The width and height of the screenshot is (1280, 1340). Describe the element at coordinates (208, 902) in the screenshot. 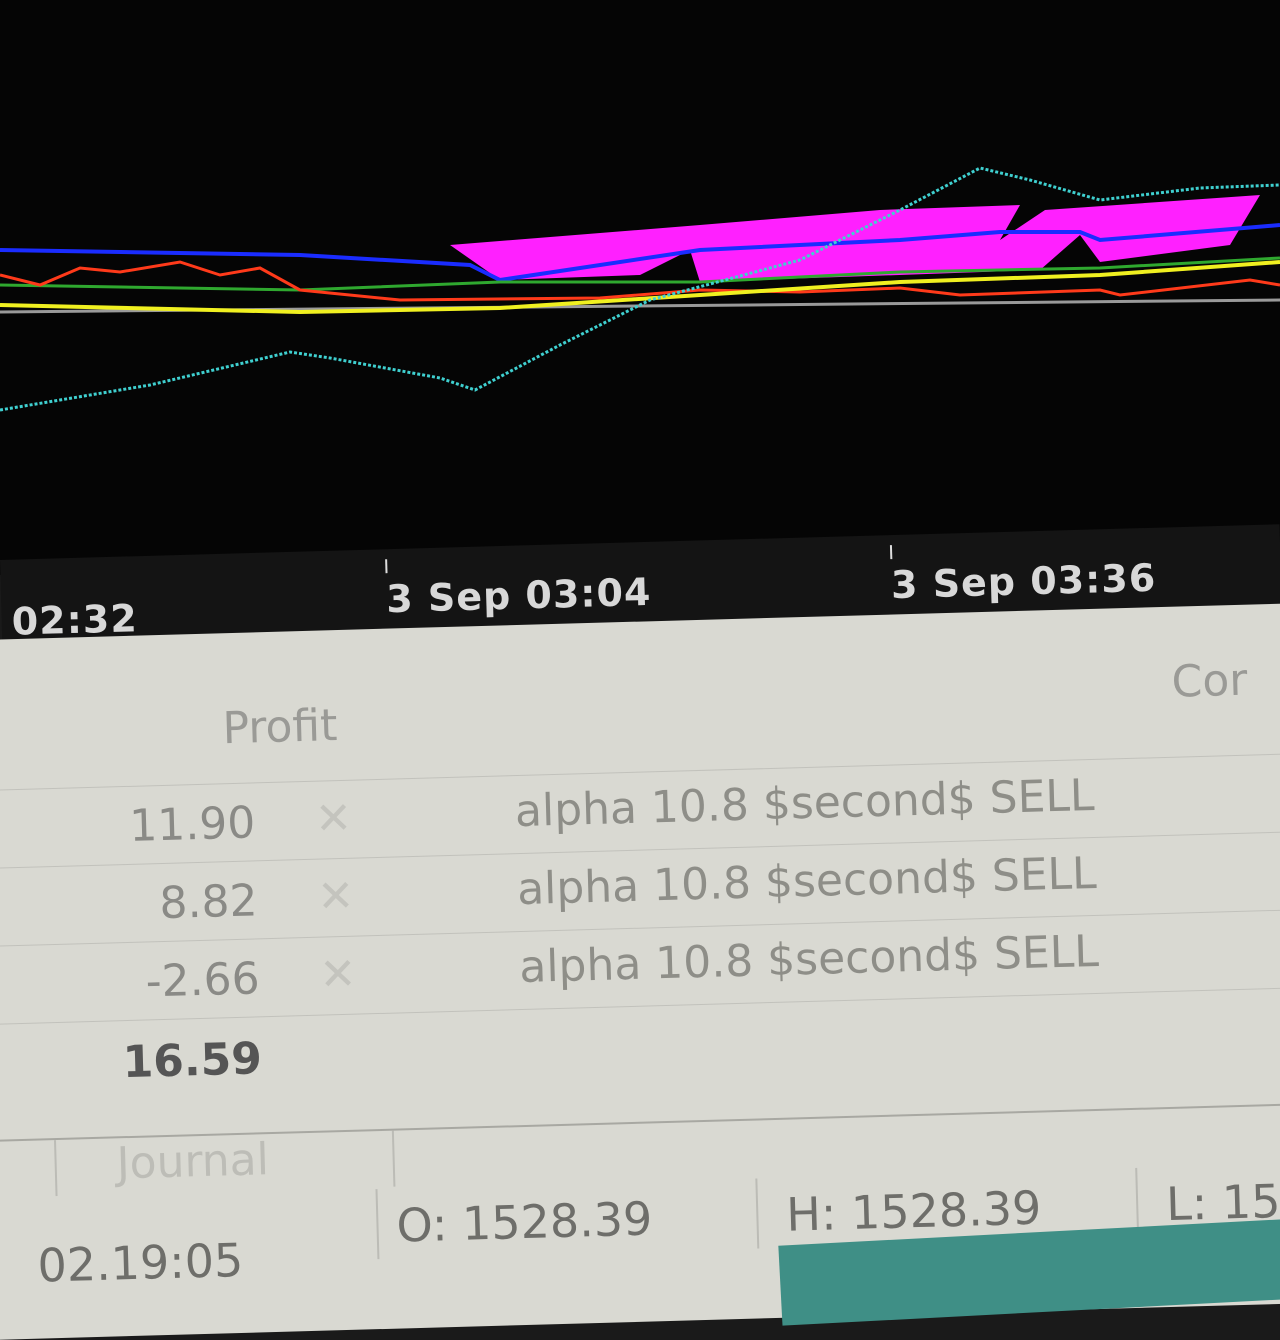

I see `profit-value: 8.82` at that location.